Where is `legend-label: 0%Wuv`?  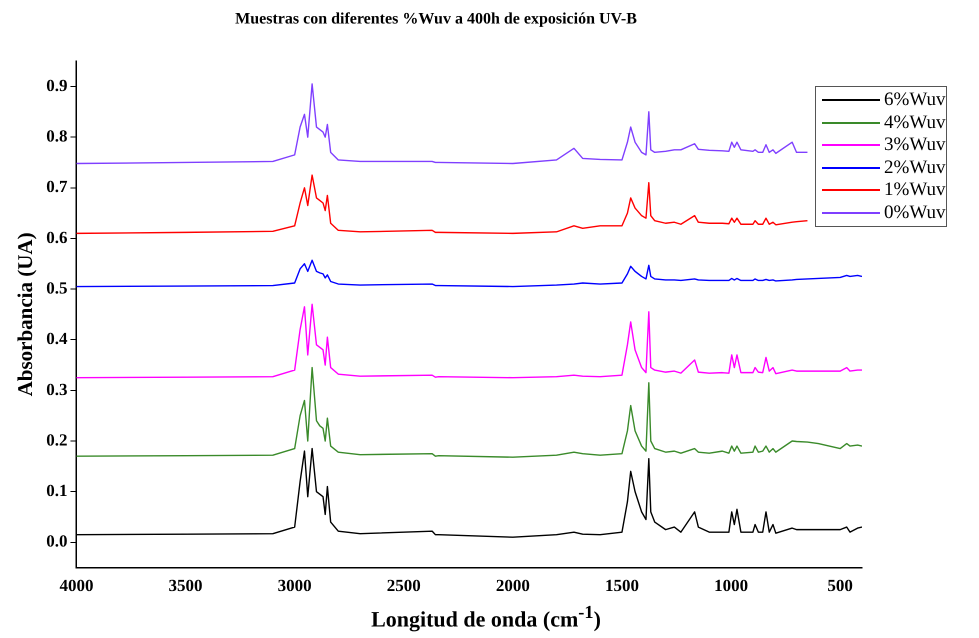
legend-label: 0%Wuv is located at coordinates (915, 213).